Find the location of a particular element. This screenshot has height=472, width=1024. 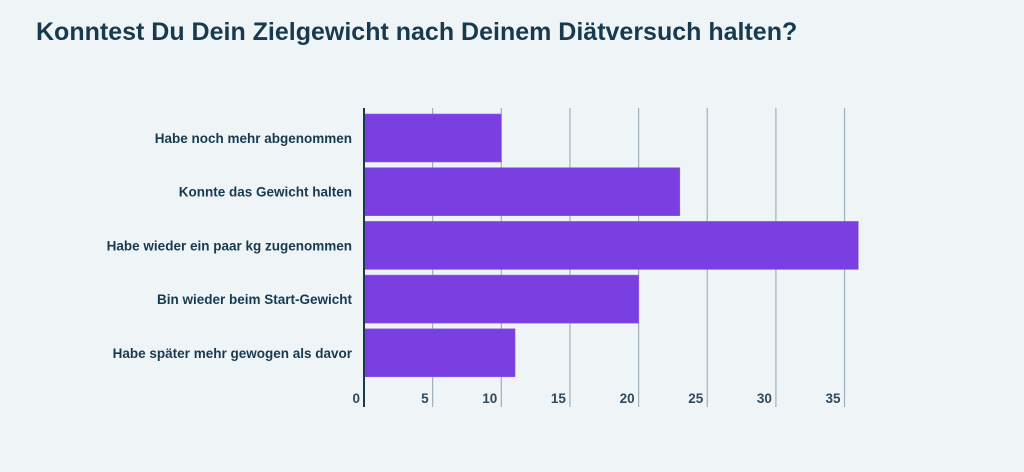

x-tick-label: 20 is located at coordinates (627, 398).